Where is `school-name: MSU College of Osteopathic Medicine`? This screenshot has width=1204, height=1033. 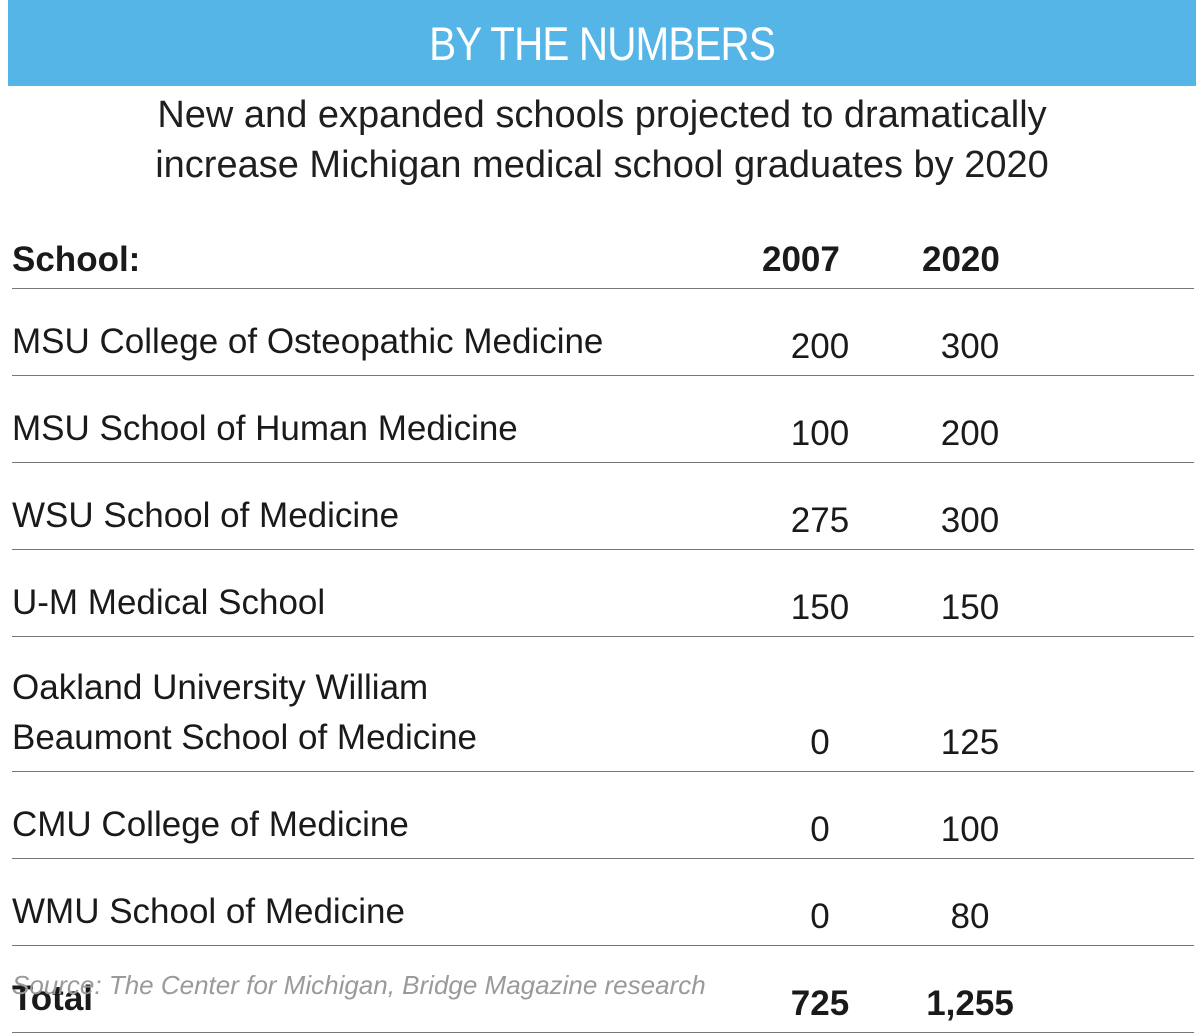
school-name: MSU College of Osteopathic Medicine is located at coordinates (362, 332).